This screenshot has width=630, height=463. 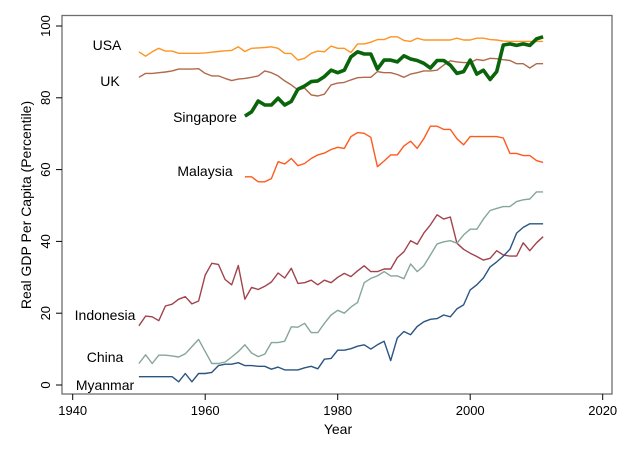 What do you see at coordinates (45, 384) in the screenshot?
I see `y-tick-label: 0` at bounding box center [45, 384].